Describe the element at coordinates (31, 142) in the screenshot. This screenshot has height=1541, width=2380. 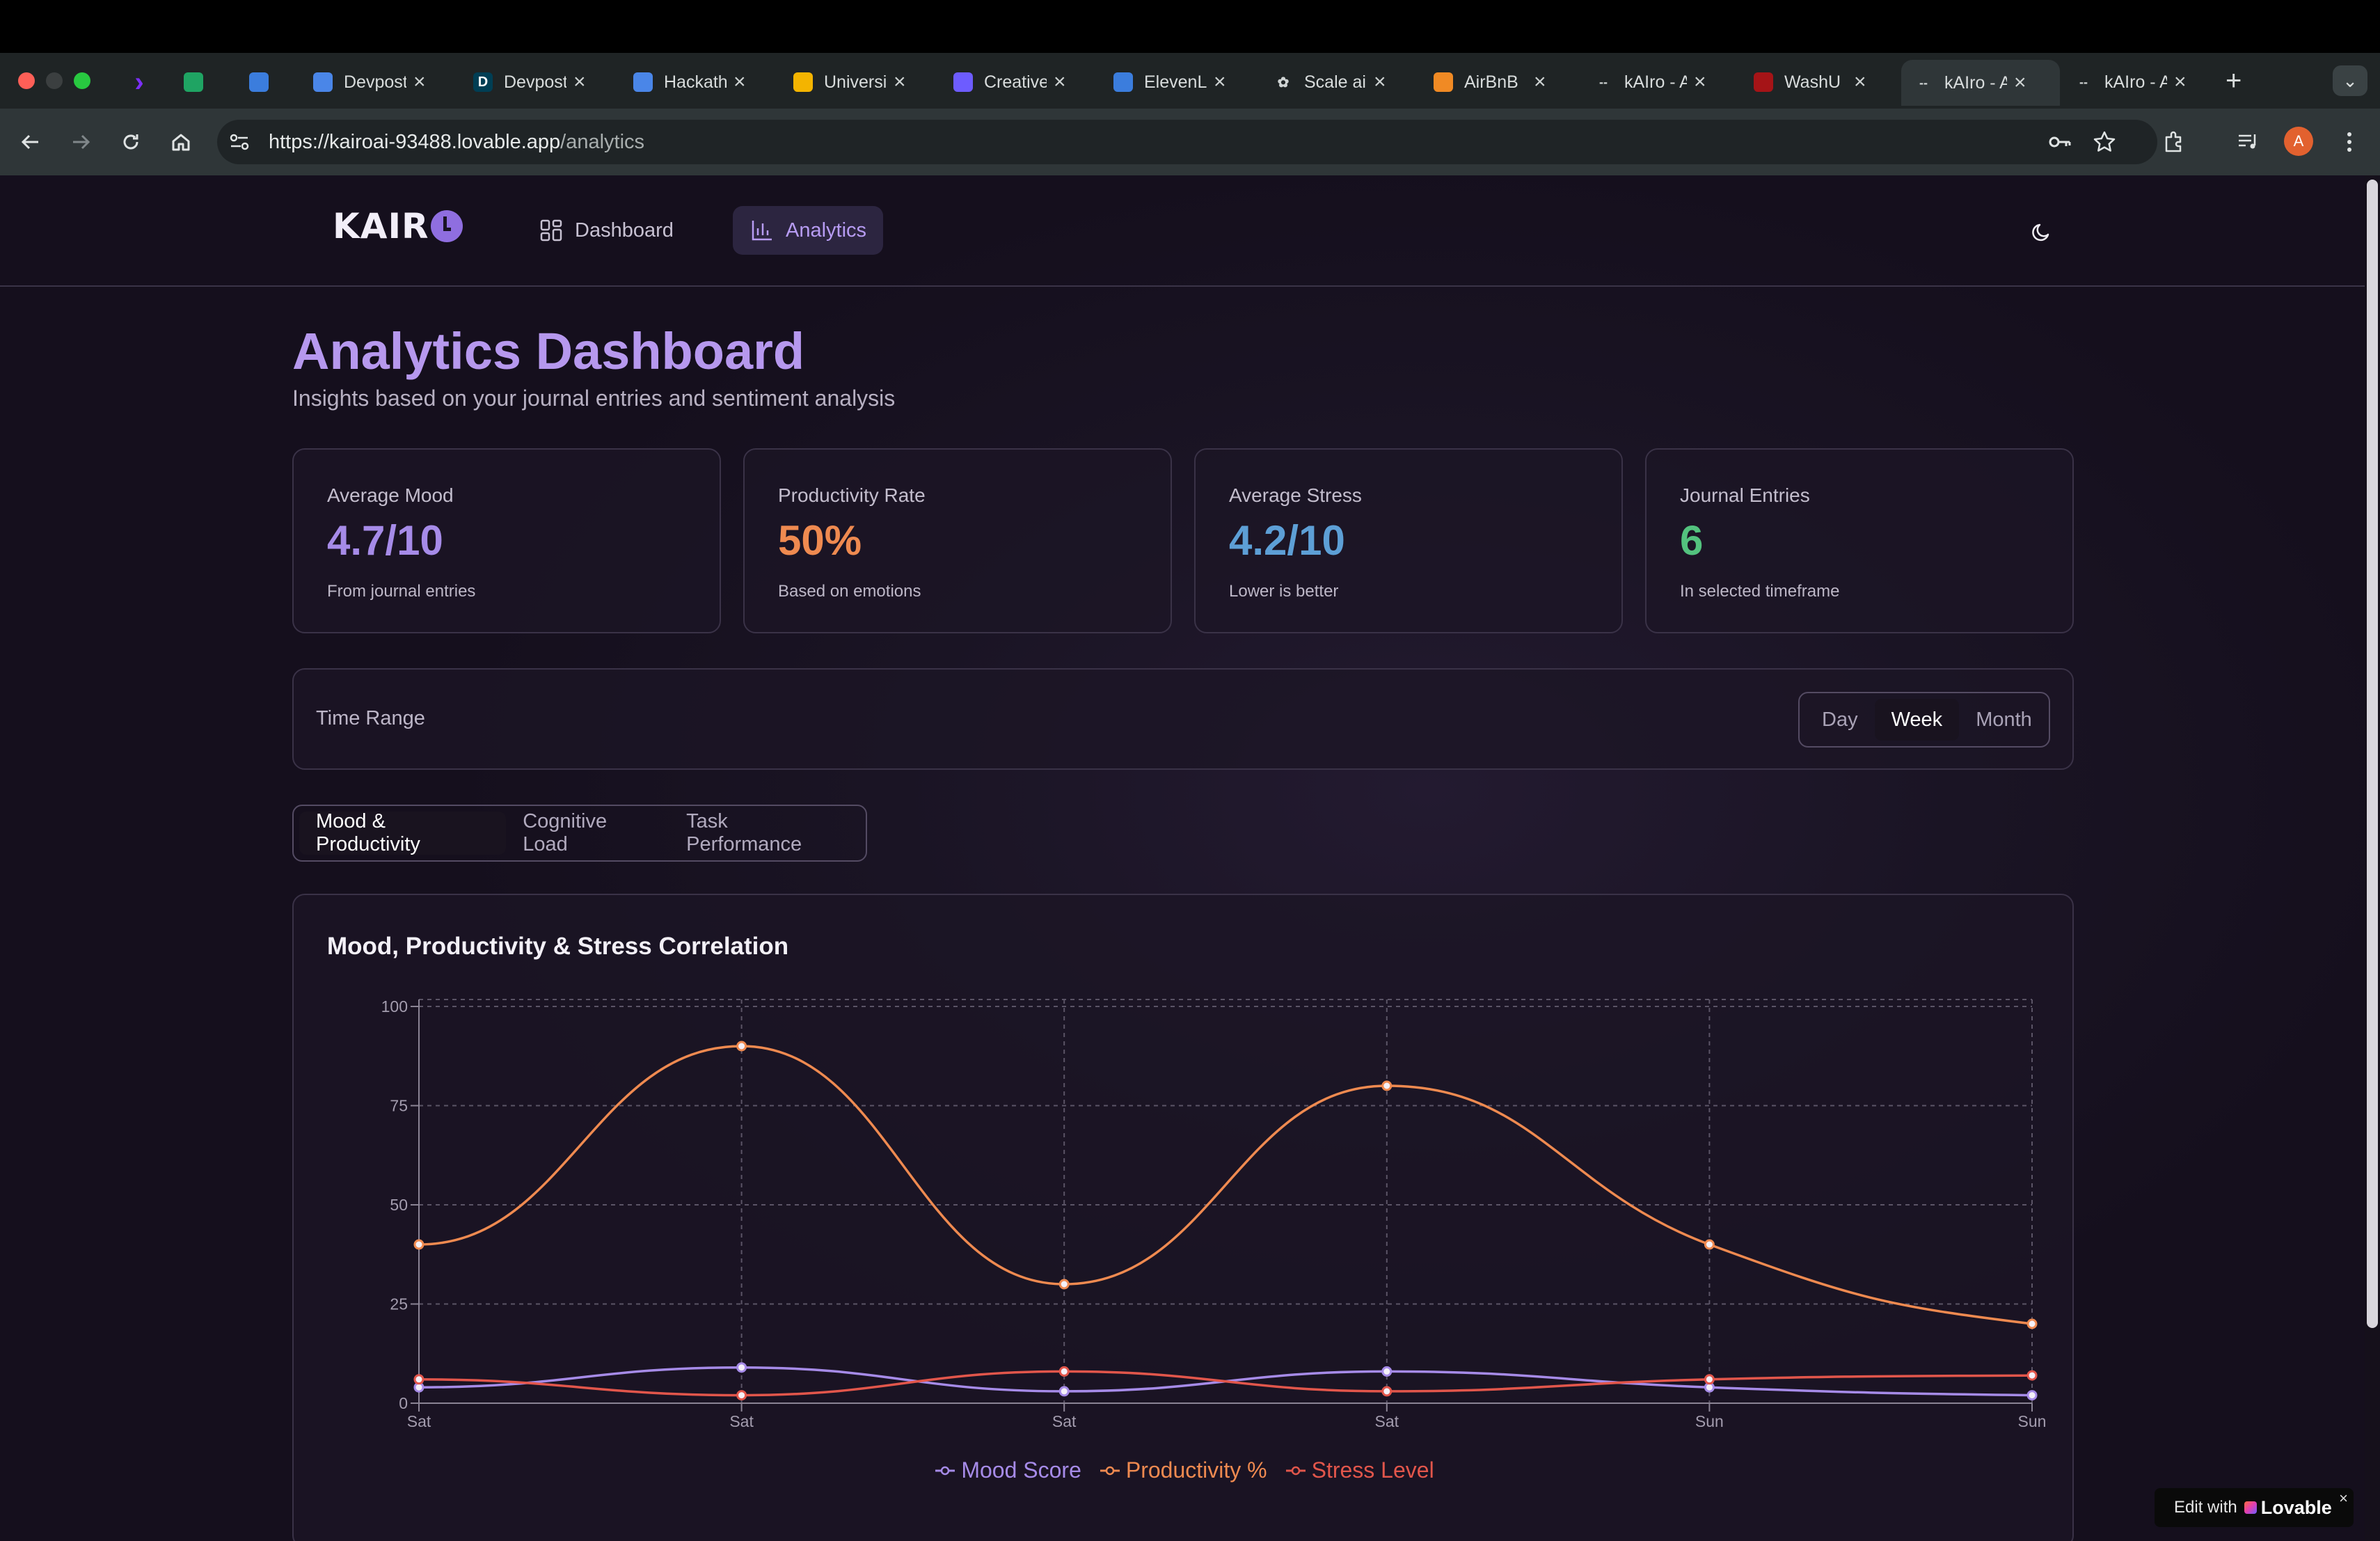
I see `back-button` at that location.